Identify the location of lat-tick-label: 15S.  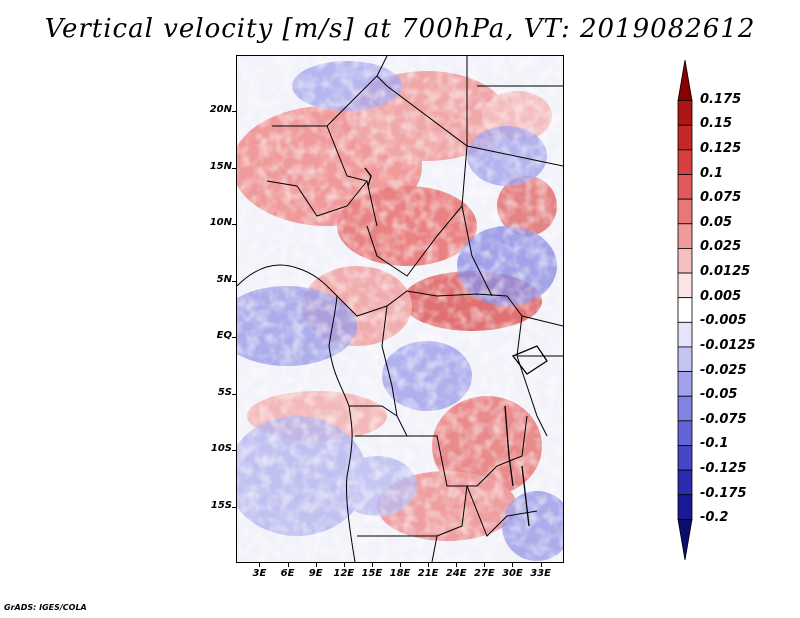
(221, 505).